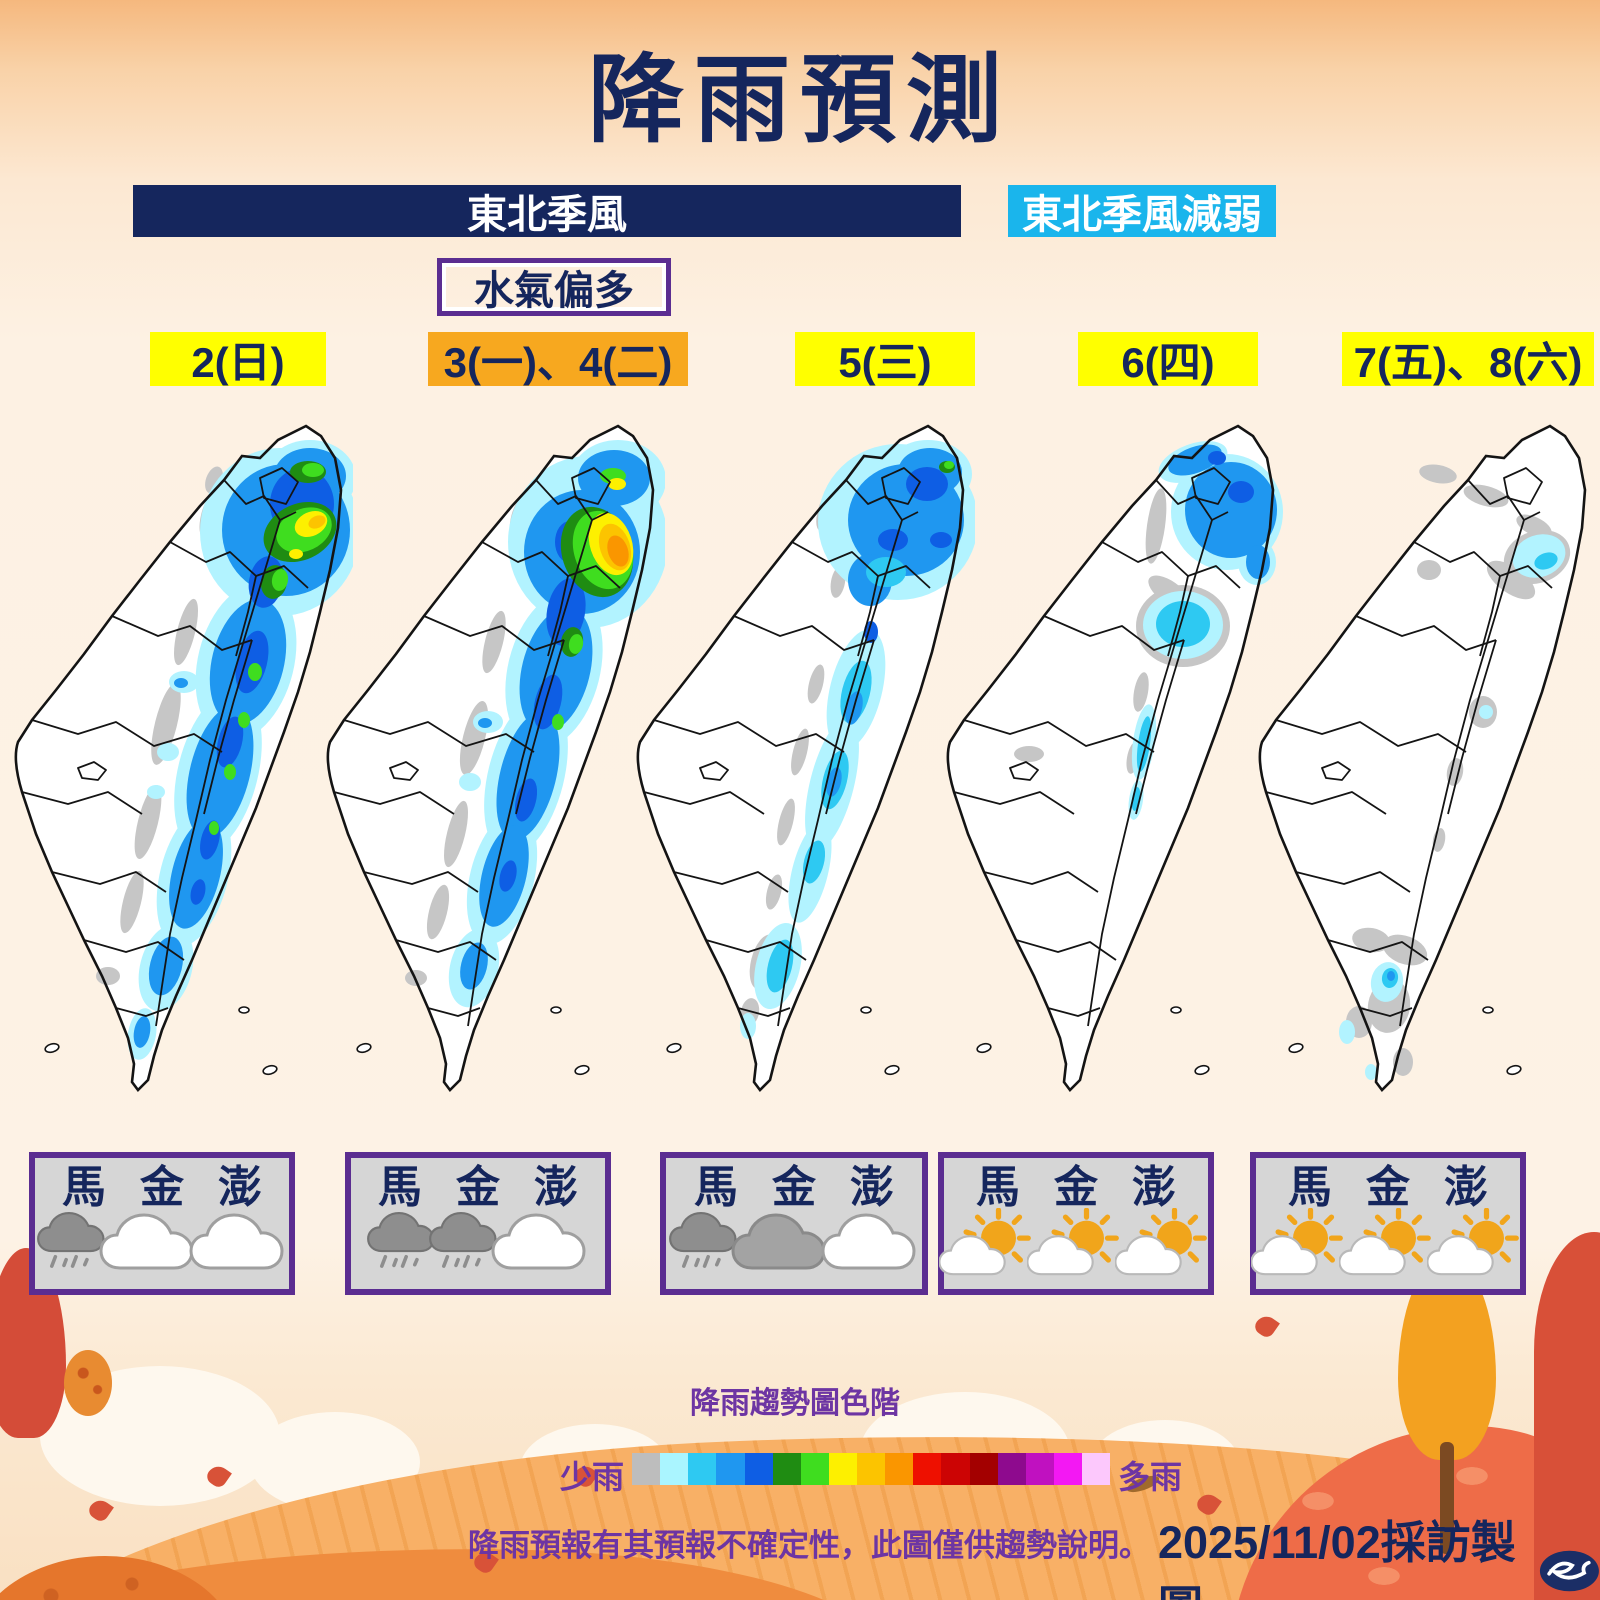  Describe the element at coordinates (885, 359) in the screenshot. I see `day-label-wed5: 5(三)` at that location.